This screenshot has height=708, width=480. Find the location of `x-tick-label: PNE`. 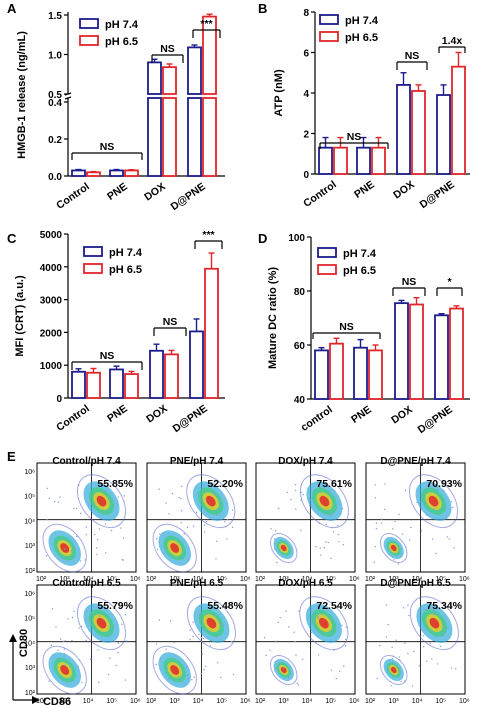

x-tick-label: PNE is located at coordinates (117, 414).